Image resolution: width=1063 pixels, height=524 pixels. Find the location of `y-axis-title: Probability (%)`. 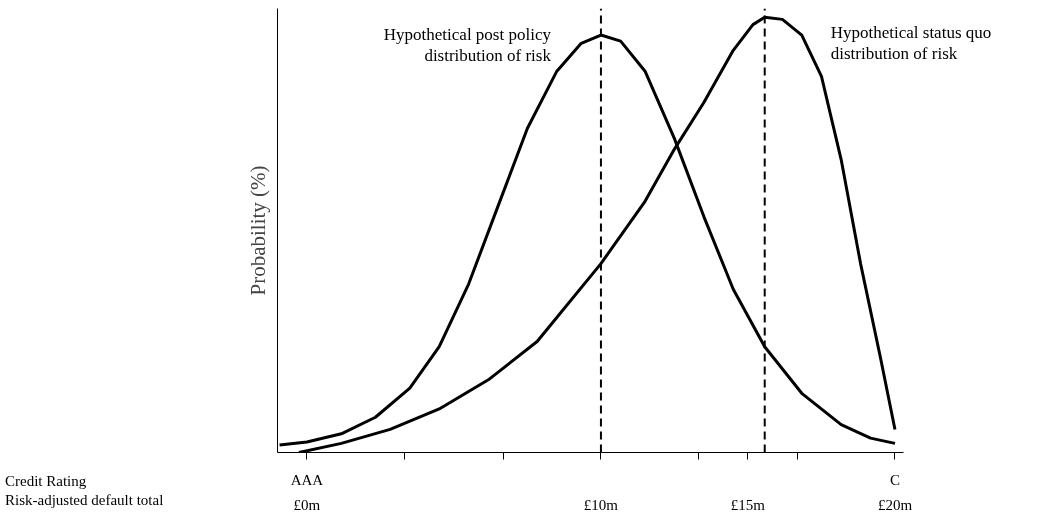

y-axis-title: Probability (%) is located at coordinates (257, 230).